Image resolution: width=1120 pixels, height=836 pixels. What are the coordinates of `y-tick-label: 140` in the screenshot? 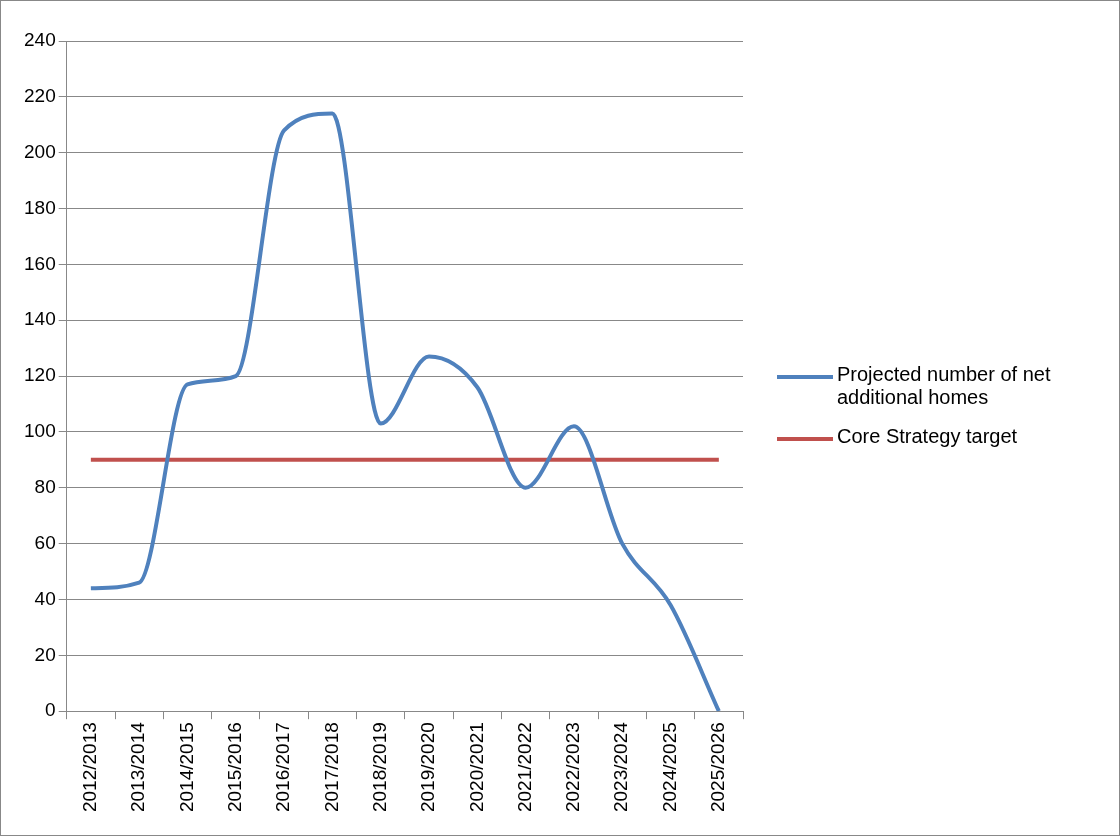 It's located at (40, 319).